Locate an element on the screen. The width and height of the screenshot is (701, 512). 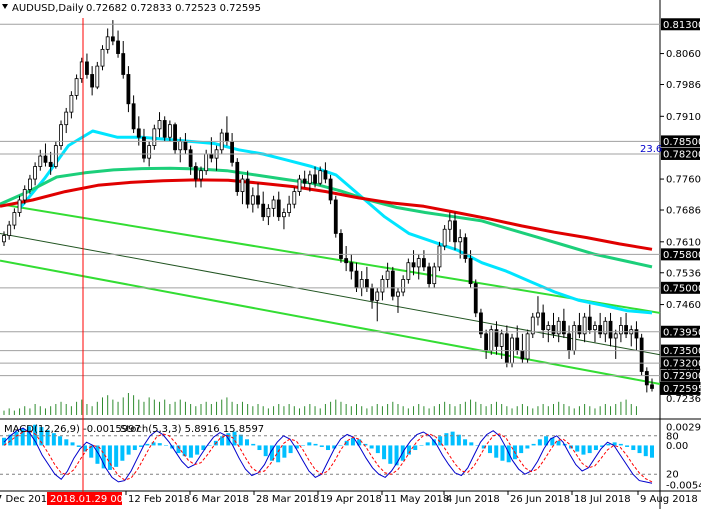
ema-slow-line is located at coordinates (326, 214).